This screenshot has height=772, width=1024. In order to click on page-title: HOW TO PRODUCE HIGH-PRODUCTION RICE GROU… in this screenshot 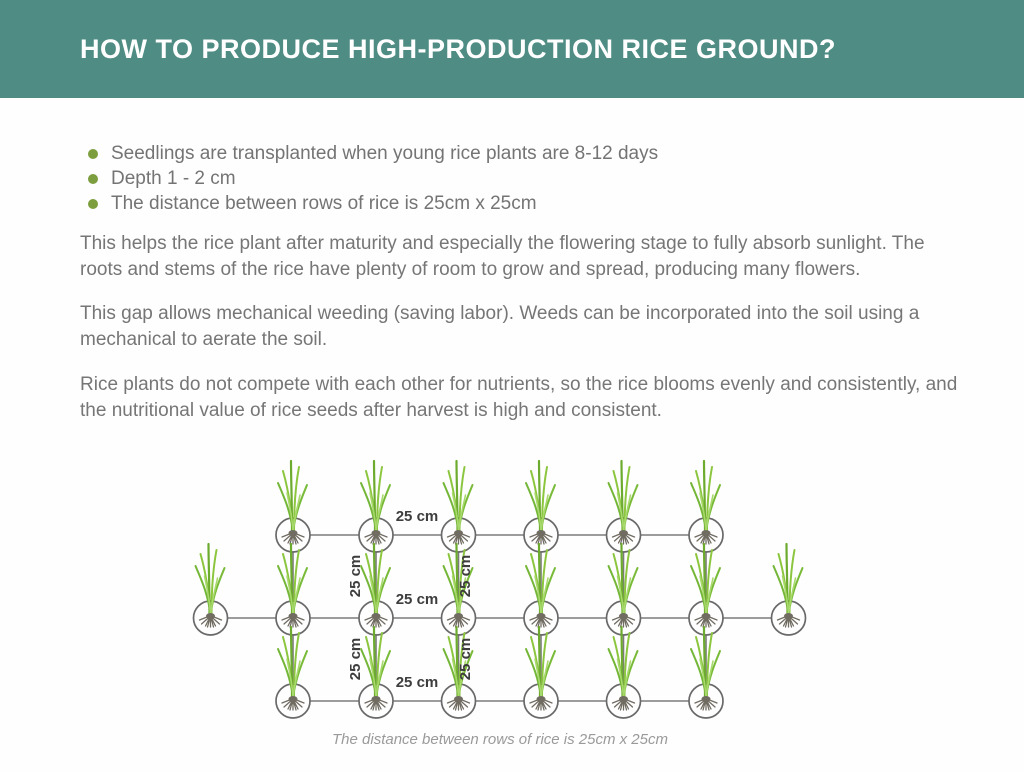, I will do `click(458, 48)`.